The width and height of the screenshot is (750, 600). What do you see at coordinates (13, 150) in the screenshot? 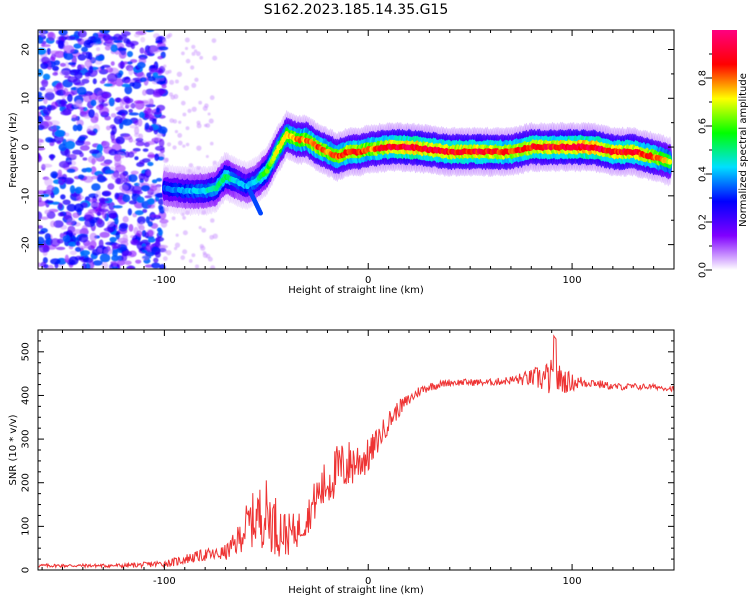
I see `spectrogram-y-label: Frequency (Hz)` at bounding box center [13, 150].